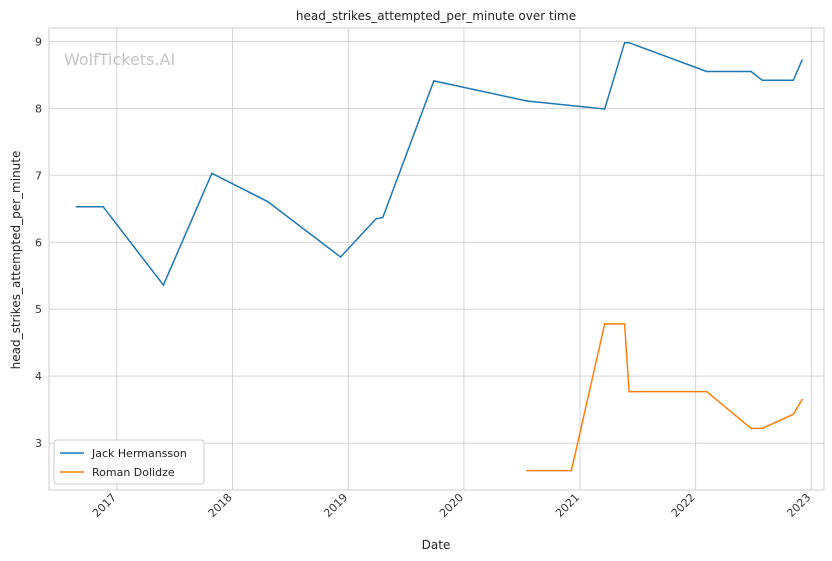  What do you see at coordinates (38, 175) in the screenshot?
I see `y-tick-label-7: 7` at bounding box center [38, 175].